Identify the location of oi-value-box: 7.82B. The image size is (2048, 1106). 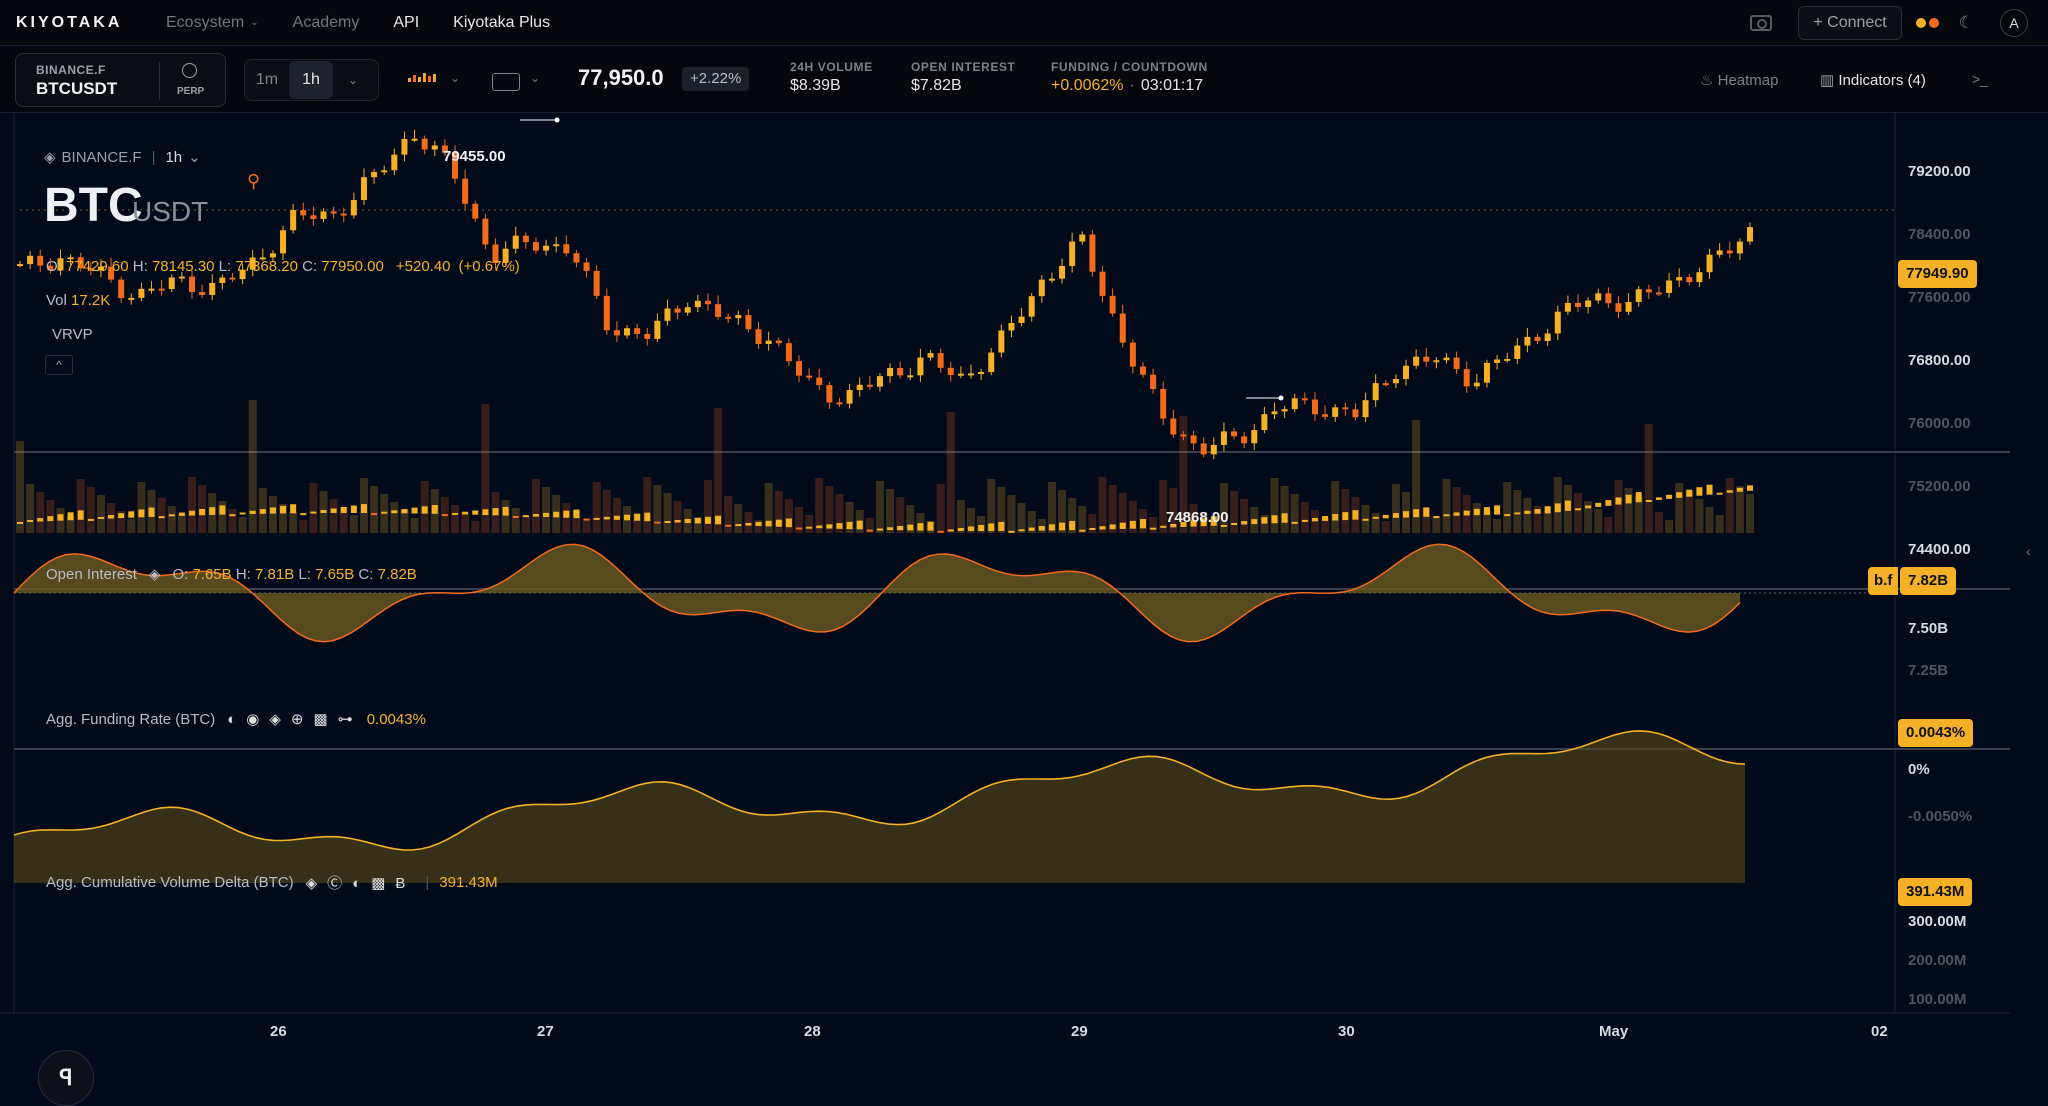
(1928, 581).